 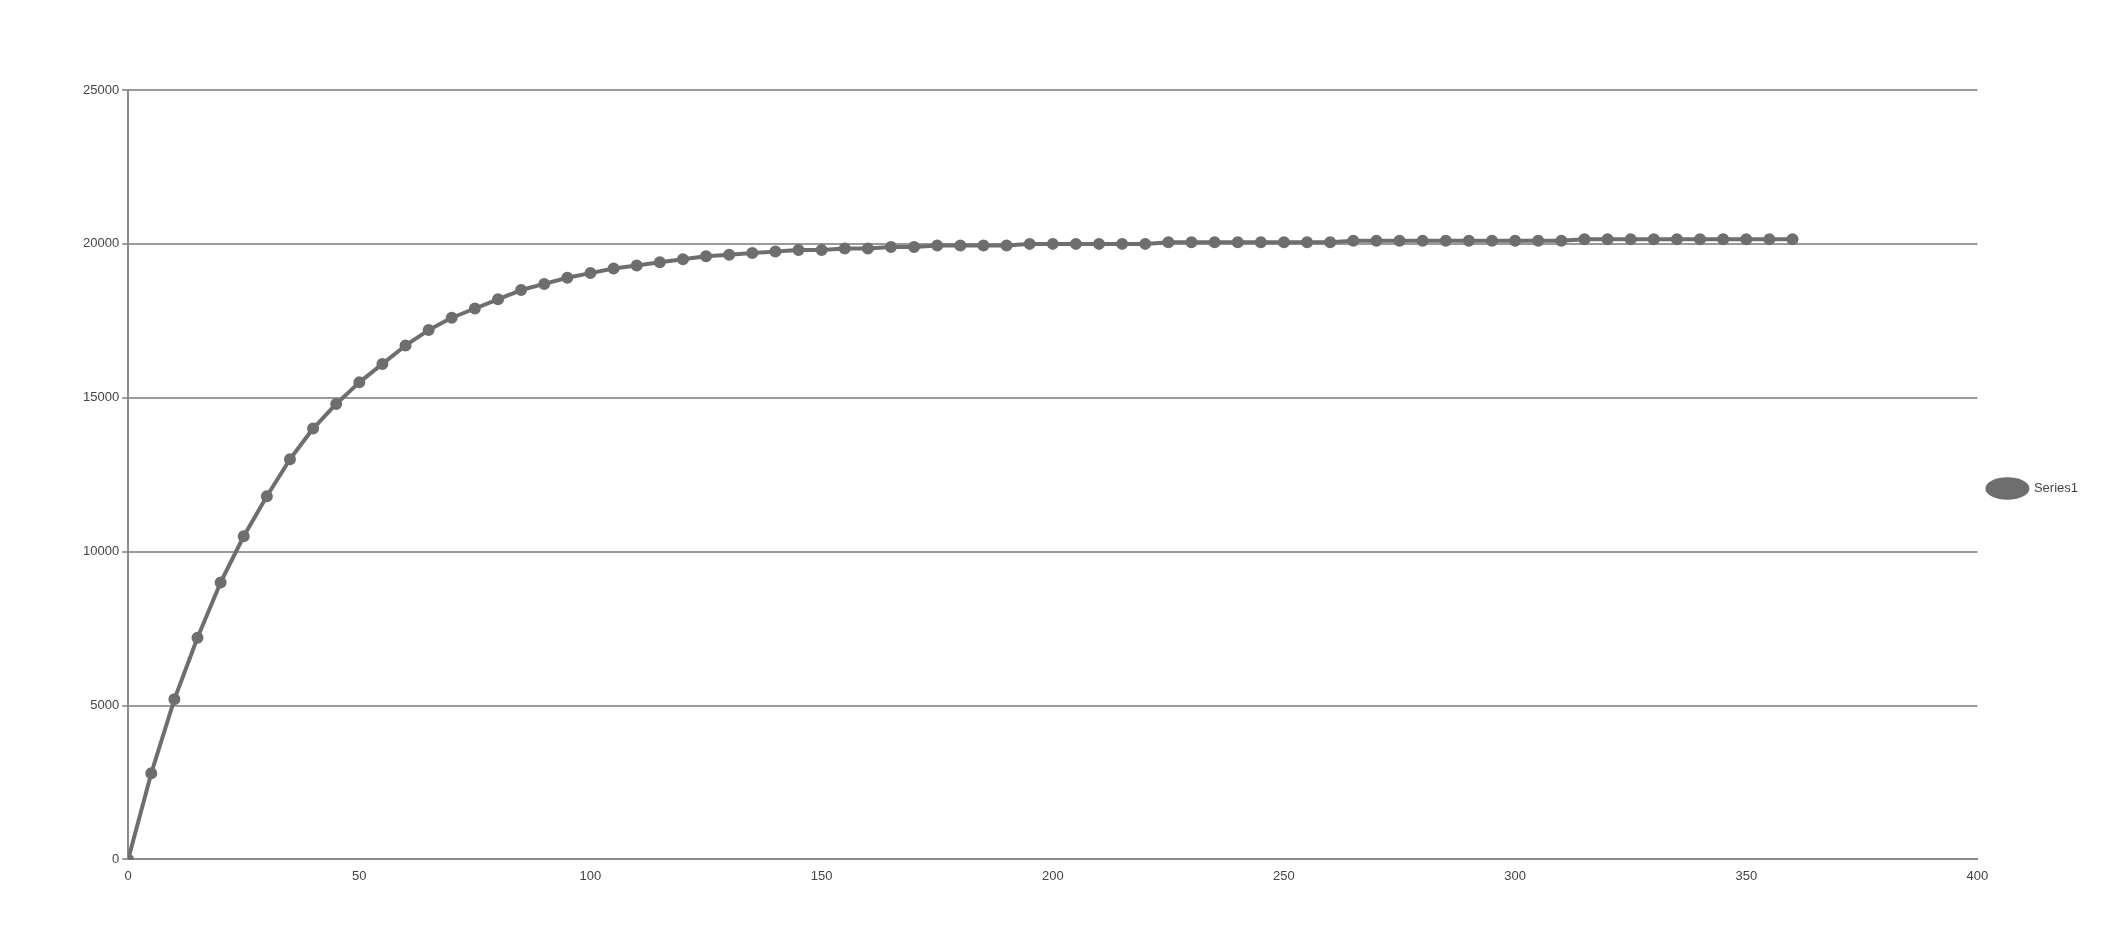 What do you see at coordinates (105, 705) in the screenshot?
I see `y-tick-label: 5000` at bounding box center [105, 705].